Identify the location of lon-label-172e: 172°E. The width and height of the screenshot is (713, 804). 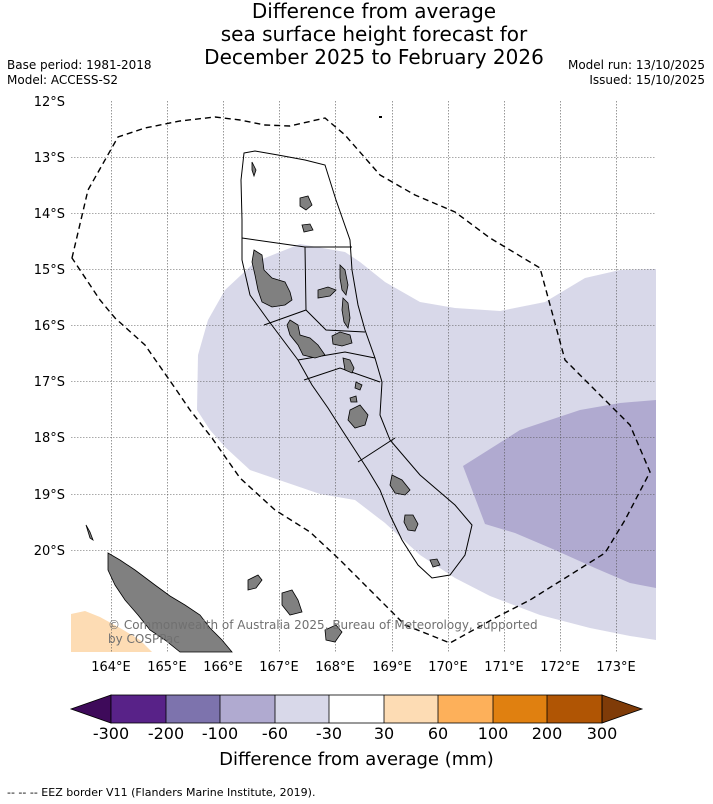
(560, 667).